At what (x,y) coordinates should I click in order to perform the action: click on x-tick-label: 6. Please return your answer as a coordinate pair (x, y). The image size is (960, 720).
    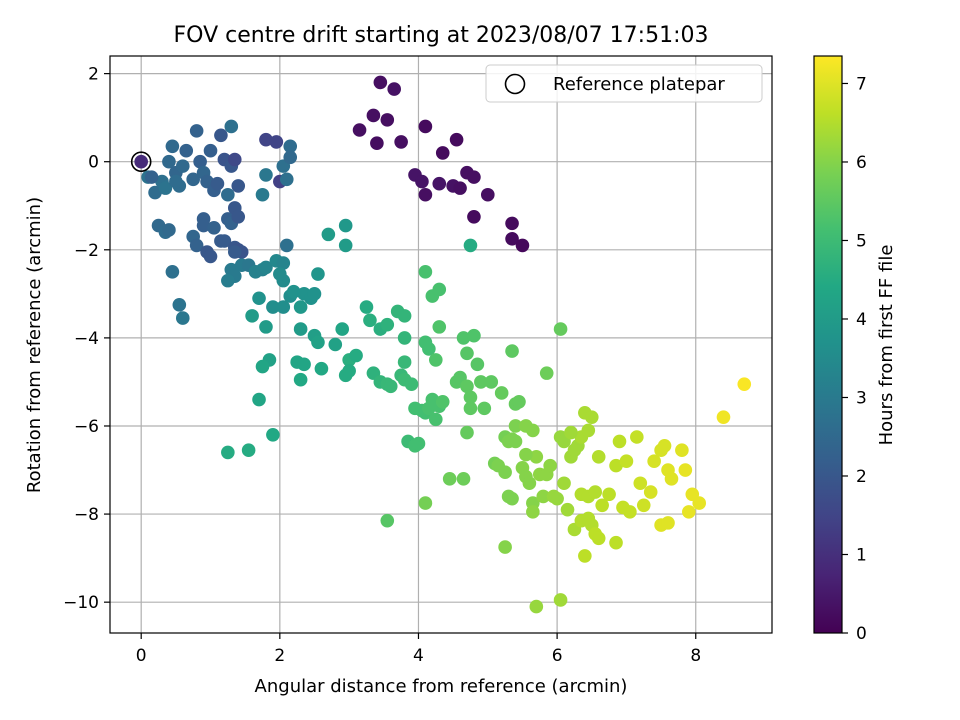
    Looking at the image, I should click on (557, 656).